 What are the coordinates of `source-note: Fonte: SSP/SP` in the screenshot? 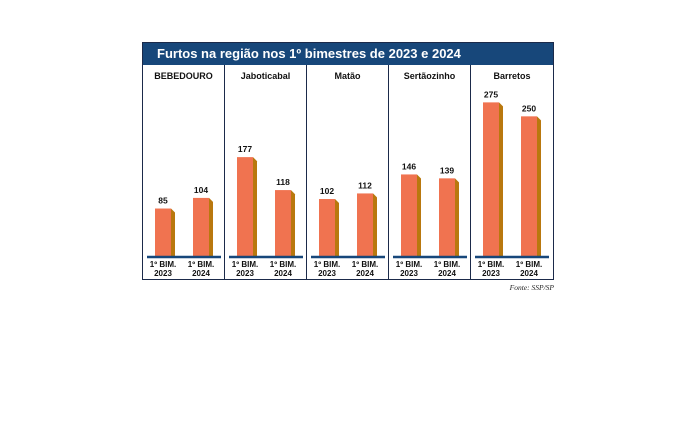 It's located at (531, 287).